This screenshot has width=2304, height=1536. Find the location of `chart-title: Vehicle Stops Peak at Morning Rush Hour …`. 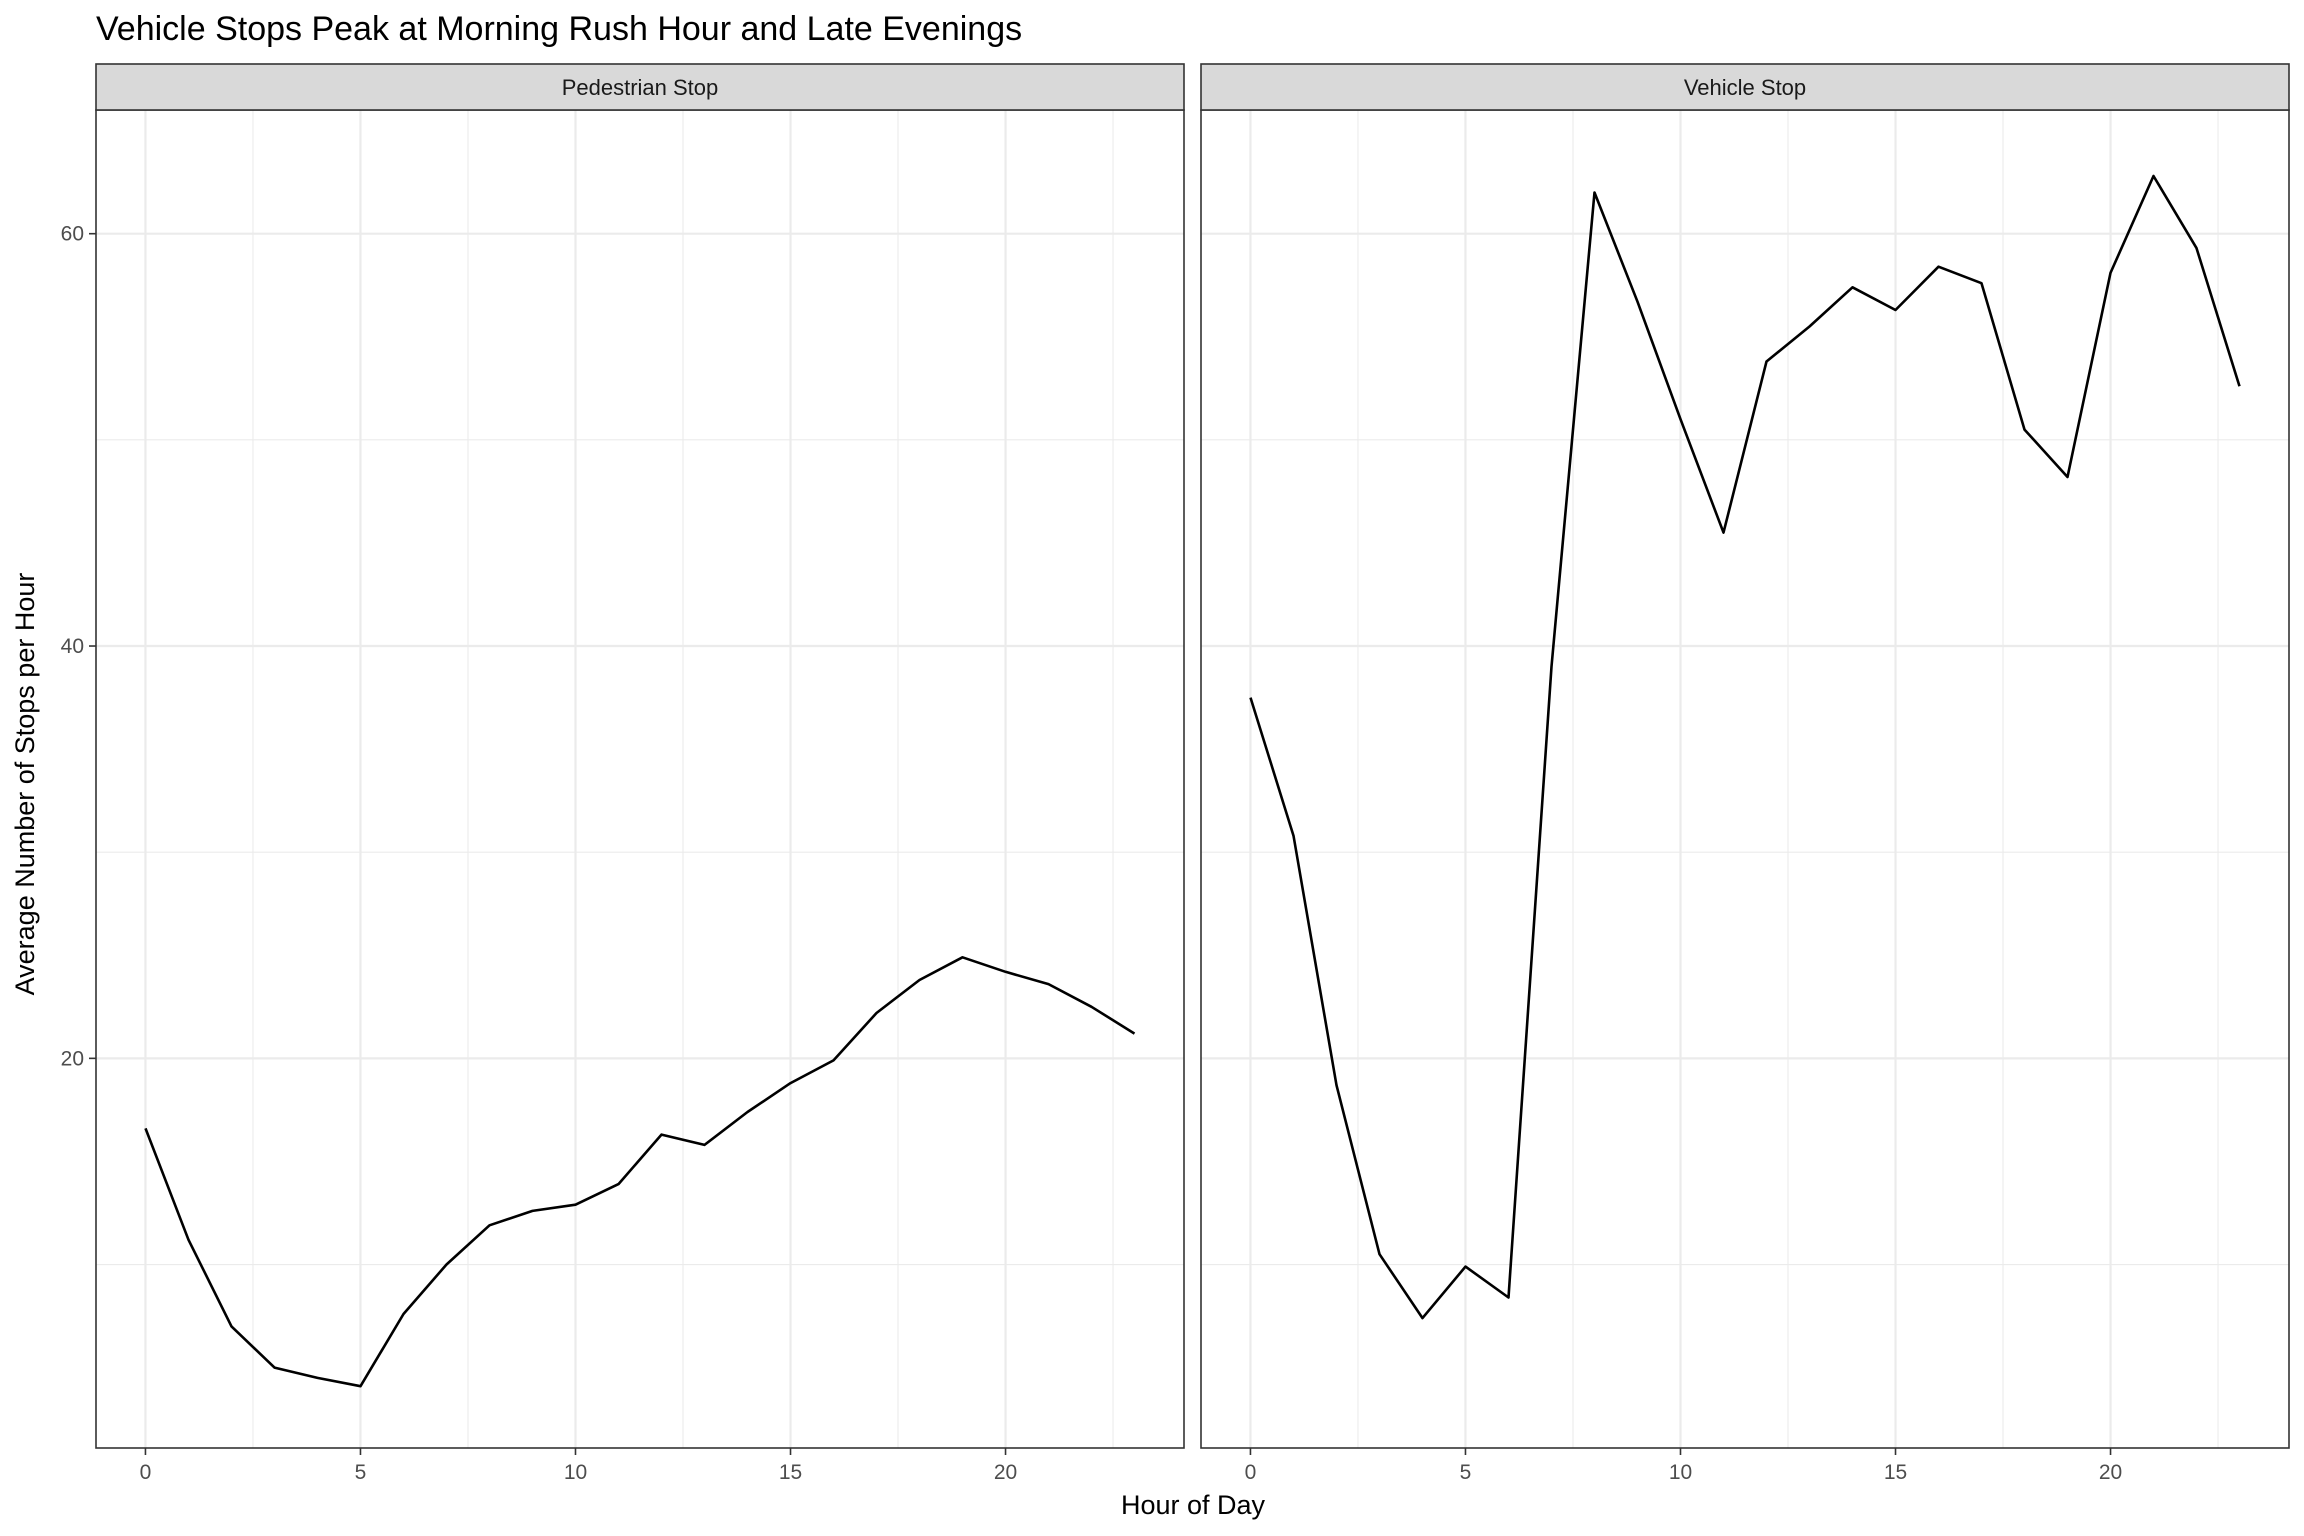

chart-title: Vehicle Stops Peak at Morning Rush Hour … is located at coordinates (559, 29).